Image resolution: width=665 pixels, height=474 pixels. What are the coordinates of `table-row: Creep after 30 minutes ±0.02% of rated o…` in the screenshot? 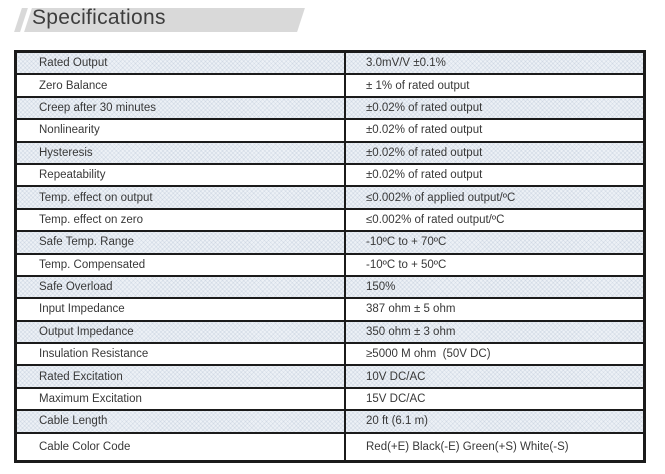 It's located at (330, 108).